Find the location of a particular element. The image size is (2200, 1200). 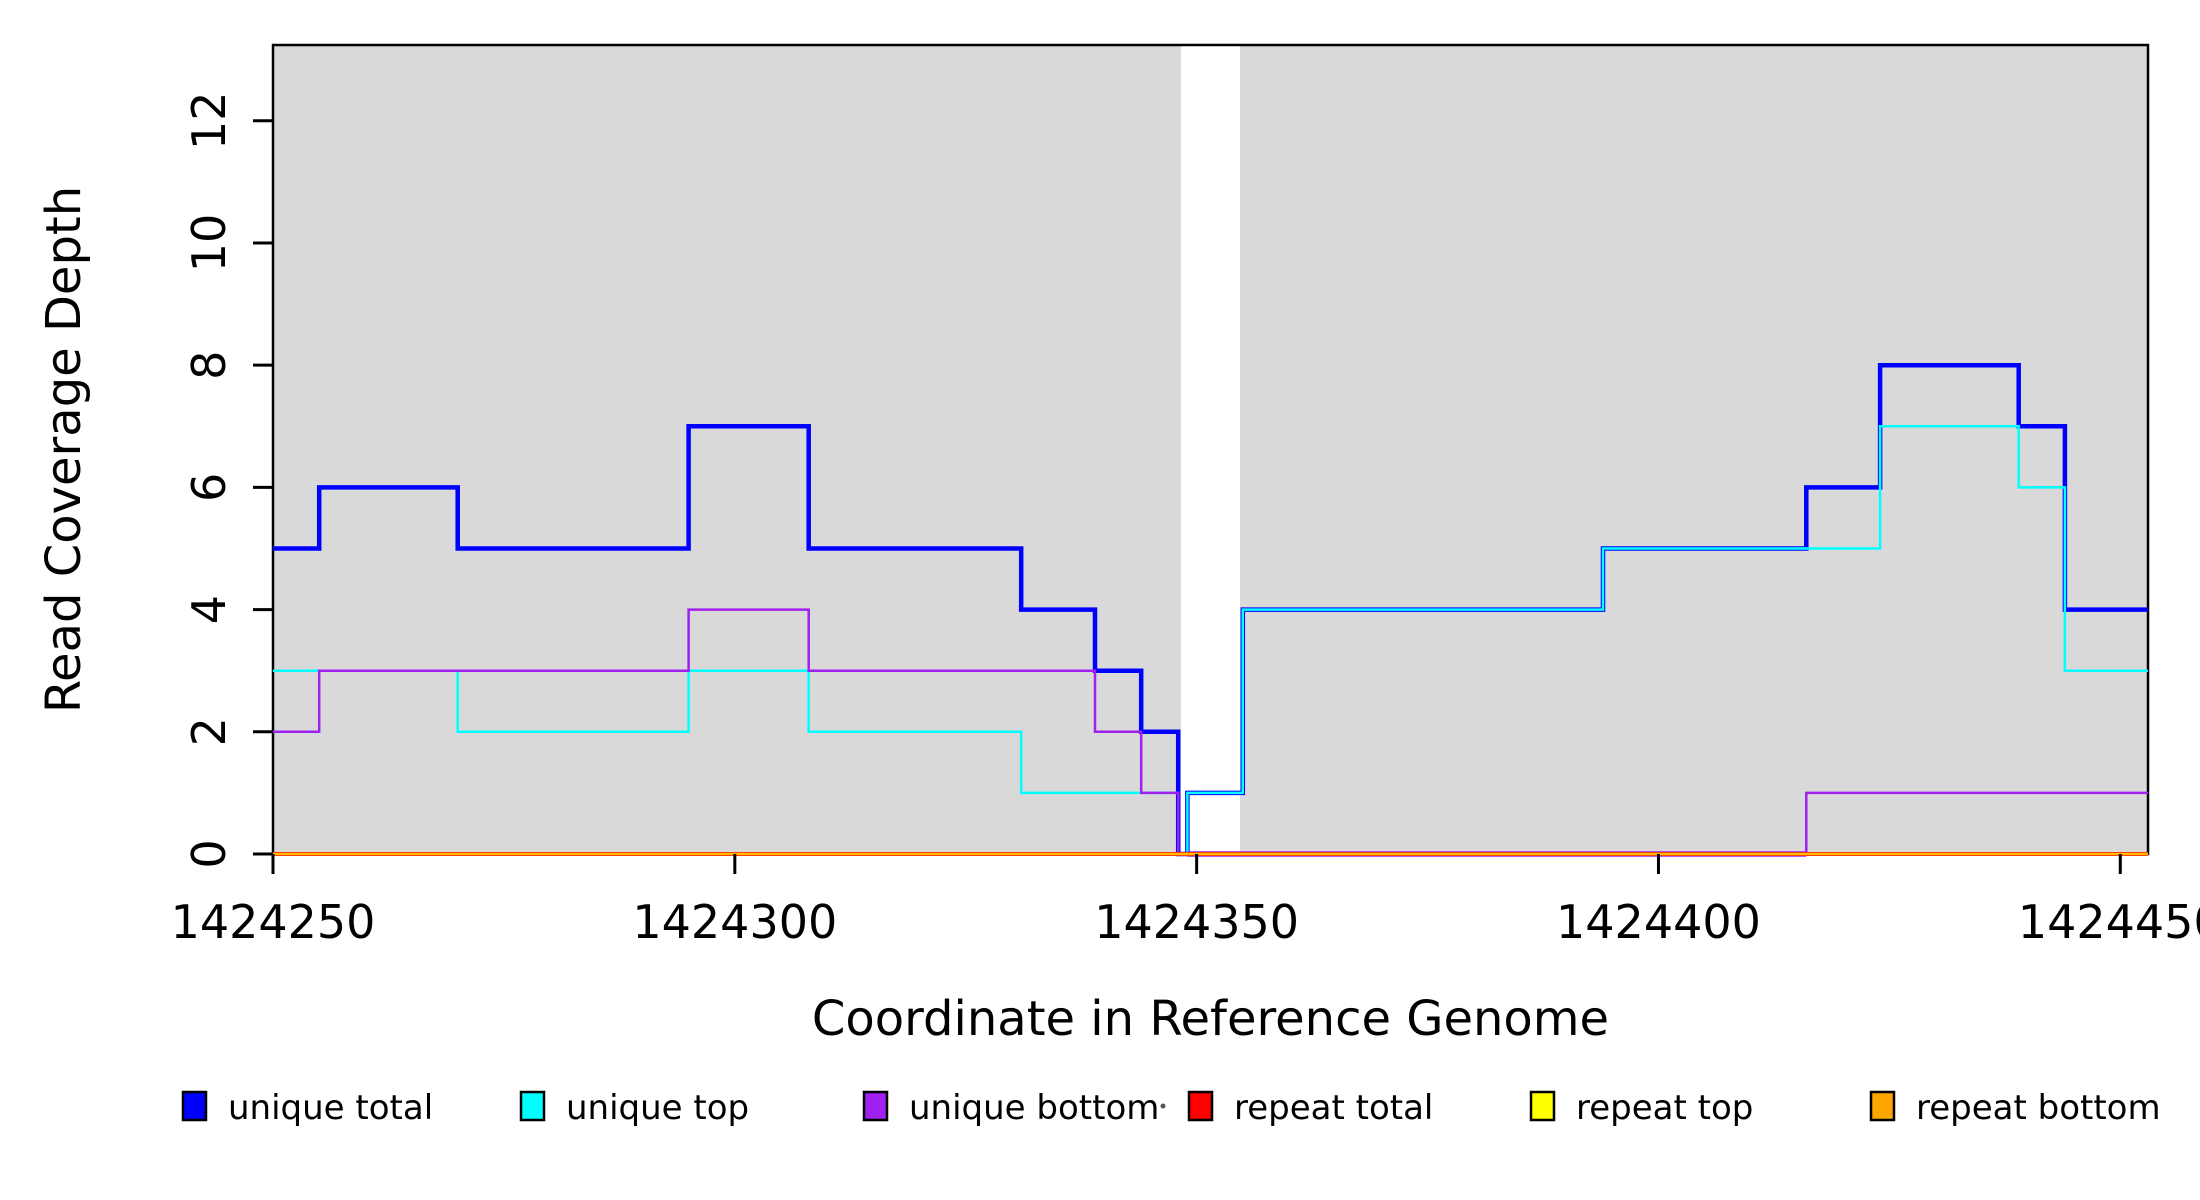

legend-label: repeat bottom is located at coordinates (2038, 1108).